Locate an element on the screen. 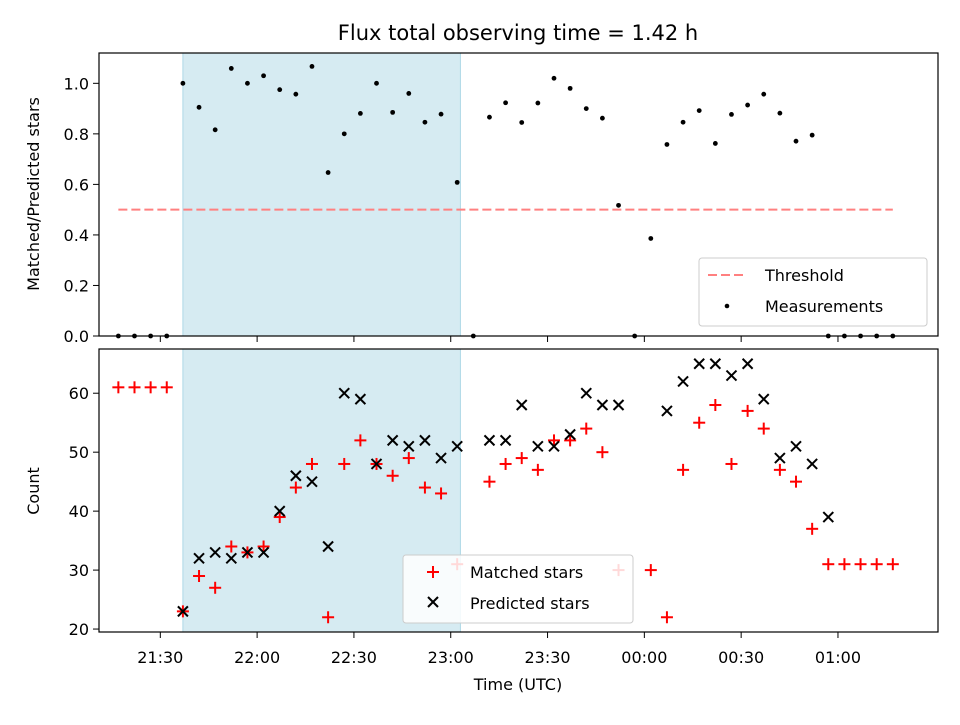 This screenshot has height=725, width=960. legend-matched-label: Matched stars is located at coordinates (526, 572).